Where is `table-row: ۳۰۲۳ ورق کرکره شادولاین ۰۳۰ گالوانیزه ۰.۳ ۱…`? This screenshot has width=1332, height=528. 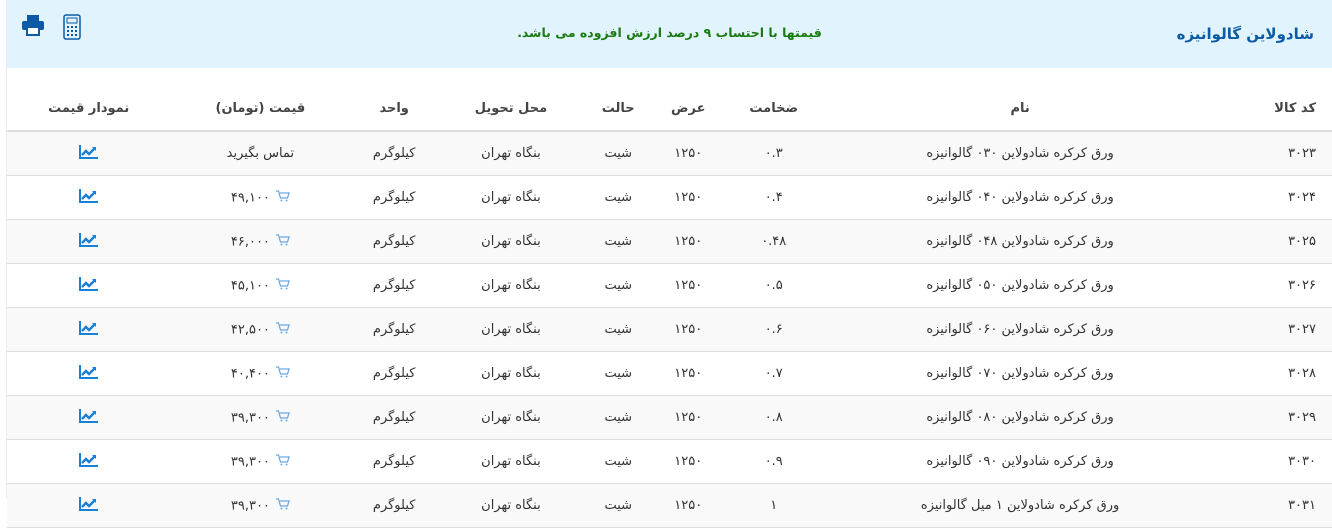
table-row: ۳۰۲۳ ورق کرکره شادولاین ۰۳۰ گالوانیزه ۰.۳ ۱… is located at coordinates (669, 153).